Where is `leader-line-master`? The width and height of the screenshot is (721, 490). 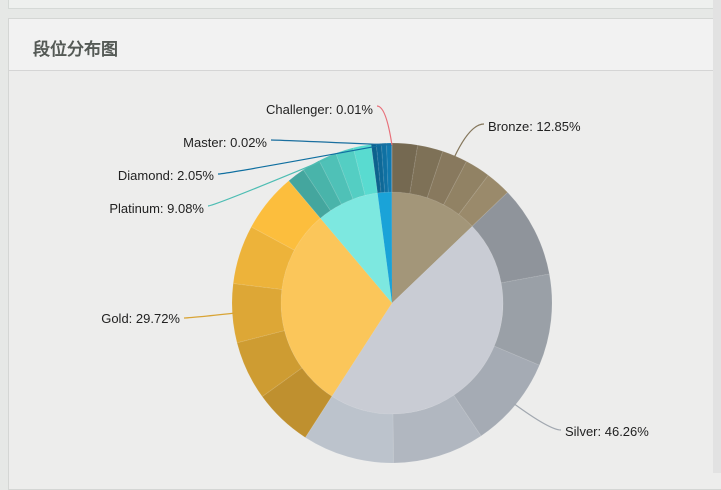
leader-line-master is located at coordinates (331, 142).